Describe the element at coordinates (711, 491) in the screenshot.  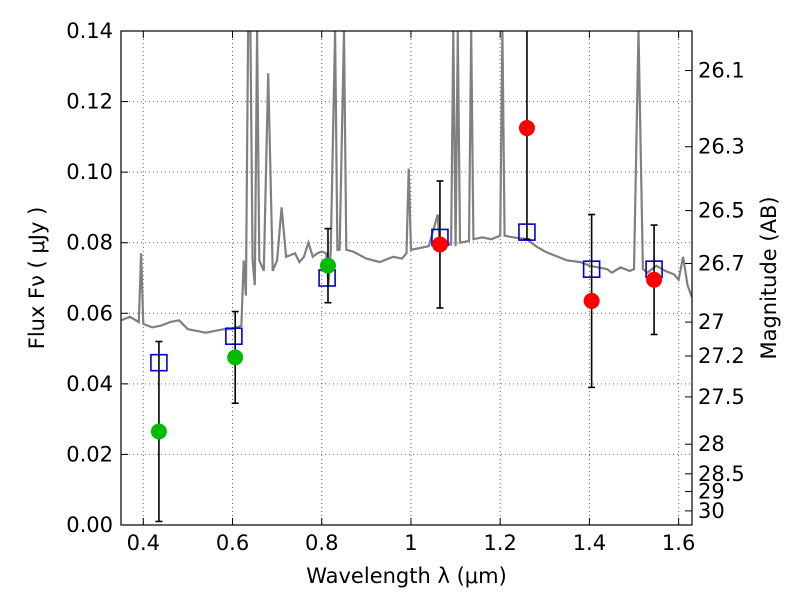
I see `y2-tick-label: 29` at that location.